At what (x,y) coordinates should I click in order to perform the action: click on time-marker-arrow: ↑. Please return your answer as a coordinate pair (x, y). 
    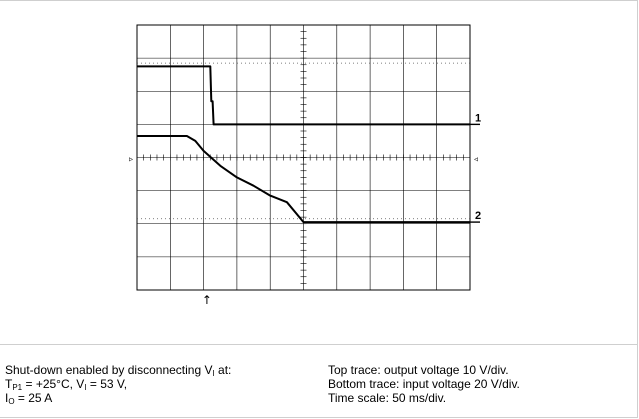
    Looking at the image, I should click on (207, 300).